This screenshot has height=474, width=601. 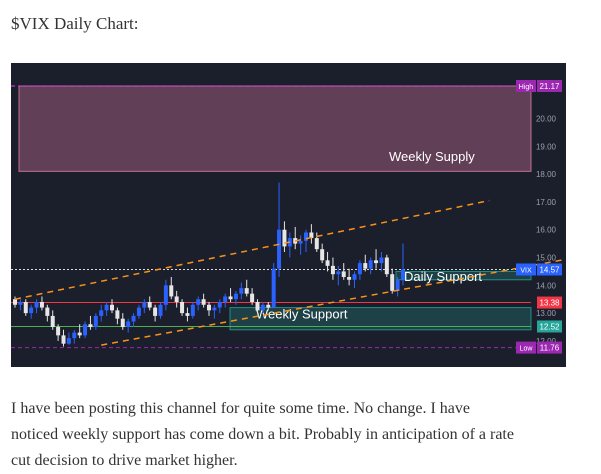 I want to click on price-label-12.52: 12.52, so click(x=549, y=326).